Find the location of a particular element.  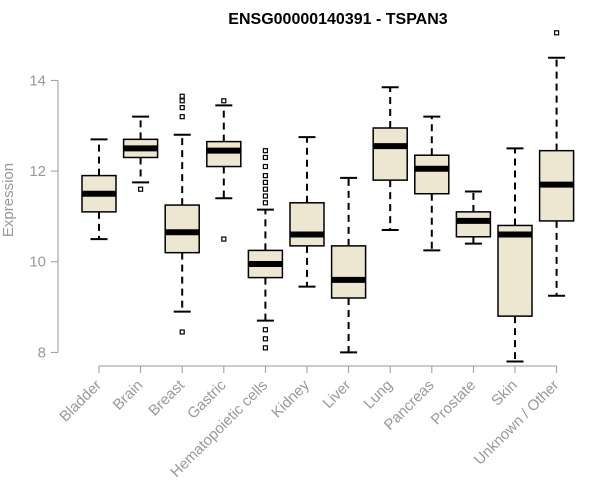

x-tick-label: Skin is located at coordinates (504, 393).